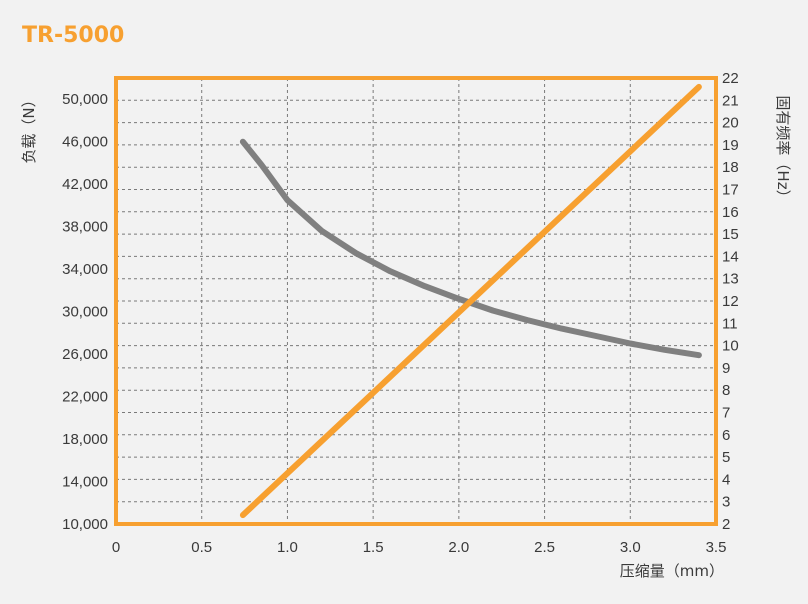 The image size is (808, 604). I want to click on x-tick-label: 2.5, so click(544, 547).